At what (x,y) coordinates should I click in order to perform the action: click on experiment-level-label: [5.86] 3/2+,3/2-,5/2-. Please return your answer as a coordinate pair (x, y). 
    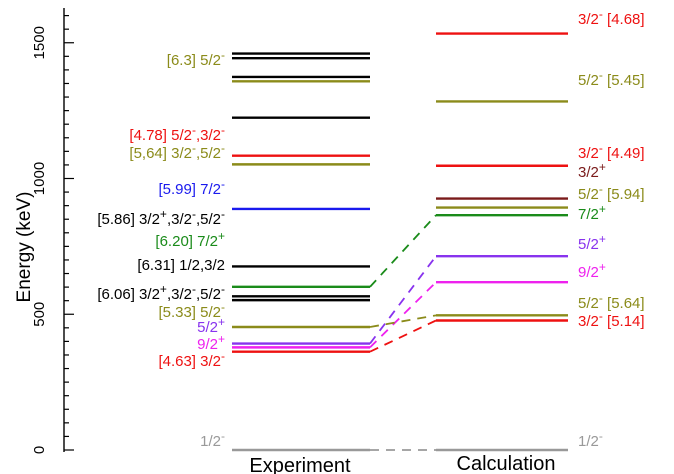
    Looking at the image, I should click on (161, 217).